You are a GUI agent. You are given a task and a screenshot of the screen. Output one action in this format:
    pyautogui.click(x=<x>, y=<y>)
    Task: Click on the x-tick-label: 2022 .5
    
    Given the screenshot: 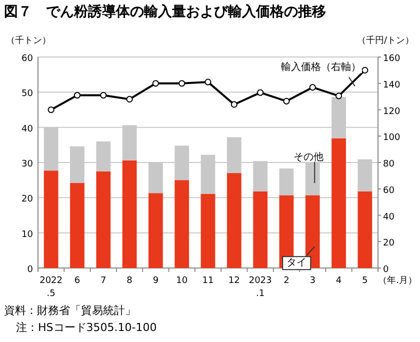 What is the action you would take?
    pyautogui.click(x=51, y=287)
    